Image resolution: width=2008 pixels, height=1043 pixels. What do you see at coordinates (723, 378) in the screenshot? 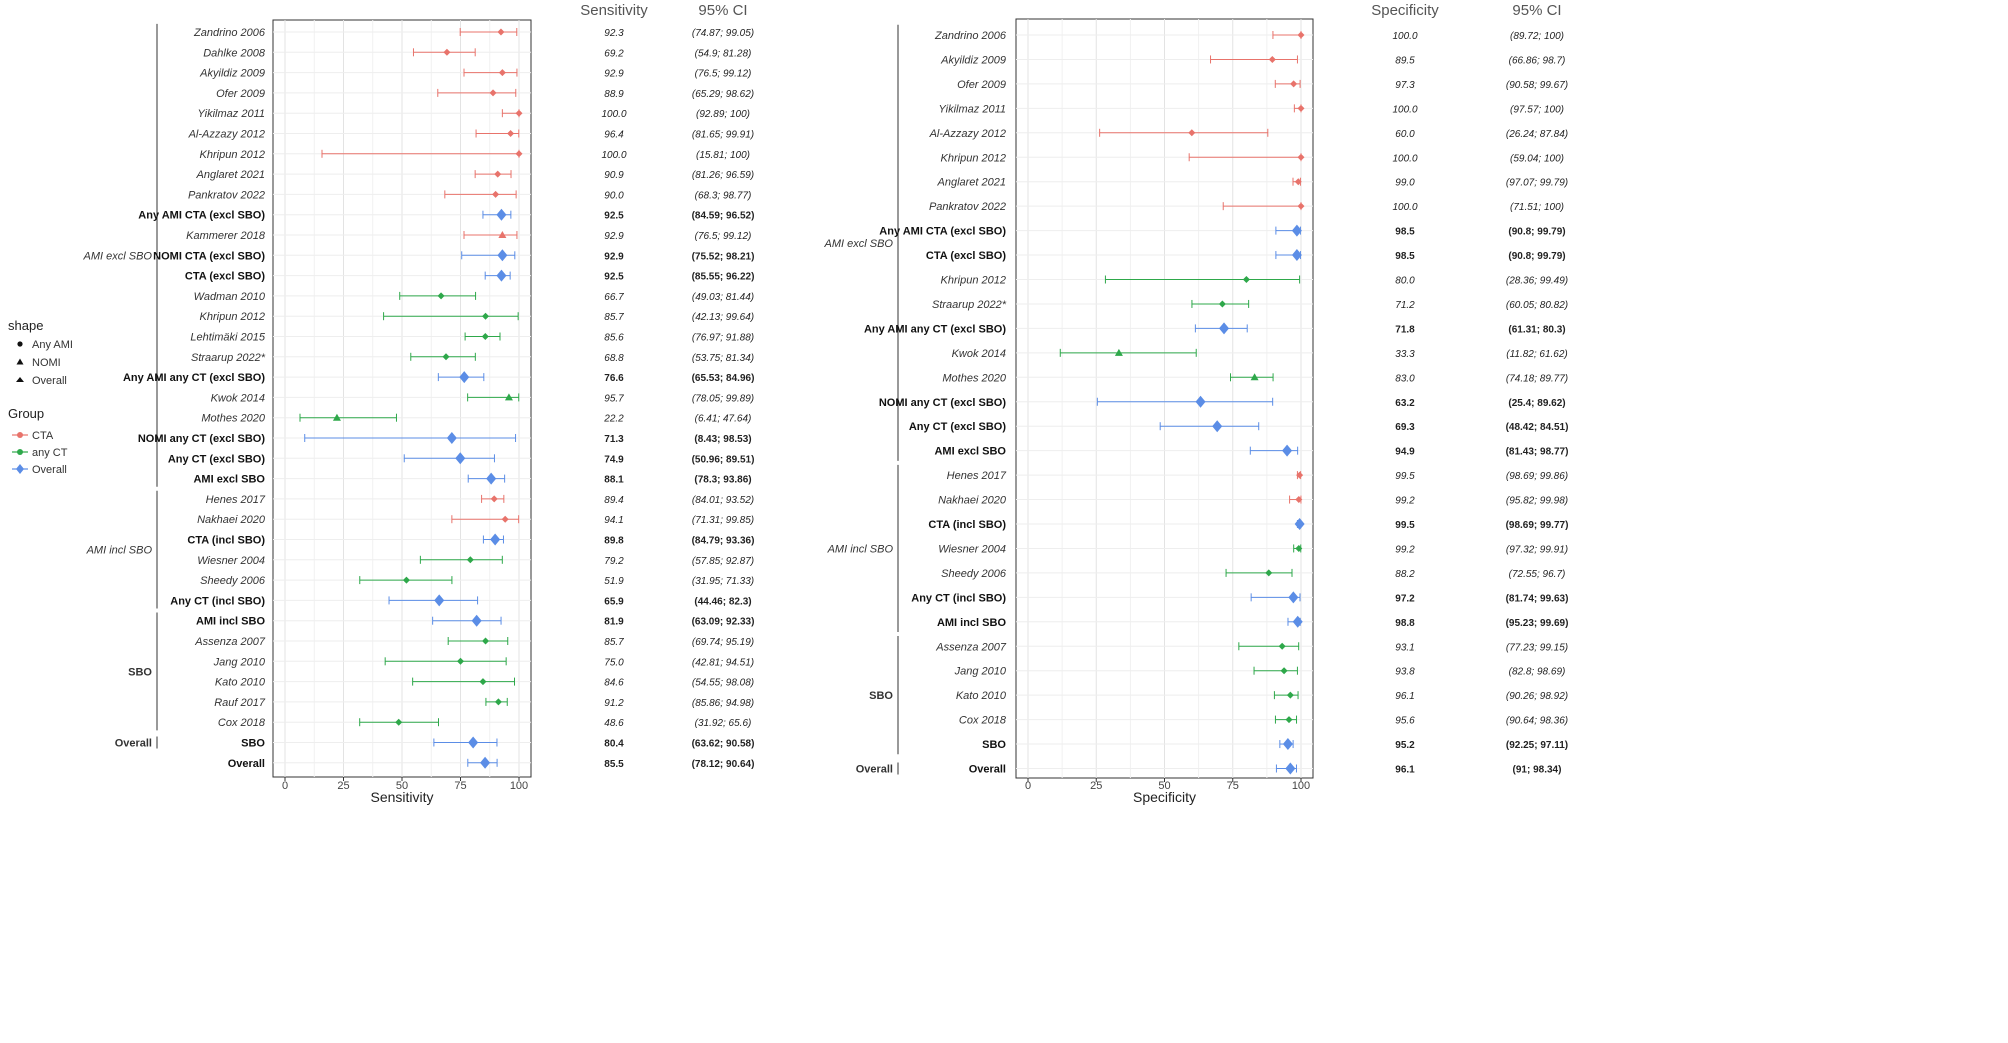
I see `row-ci: (65.53; 84.96)` at bounding box center [723, 378].